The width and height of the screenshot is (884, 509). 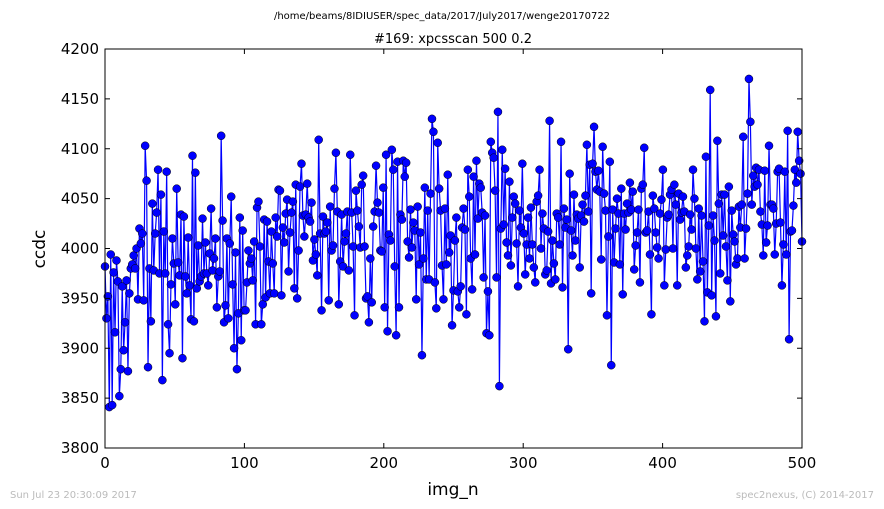 I want to click on y-tick-label: 3850, so click(x=80, y=398).